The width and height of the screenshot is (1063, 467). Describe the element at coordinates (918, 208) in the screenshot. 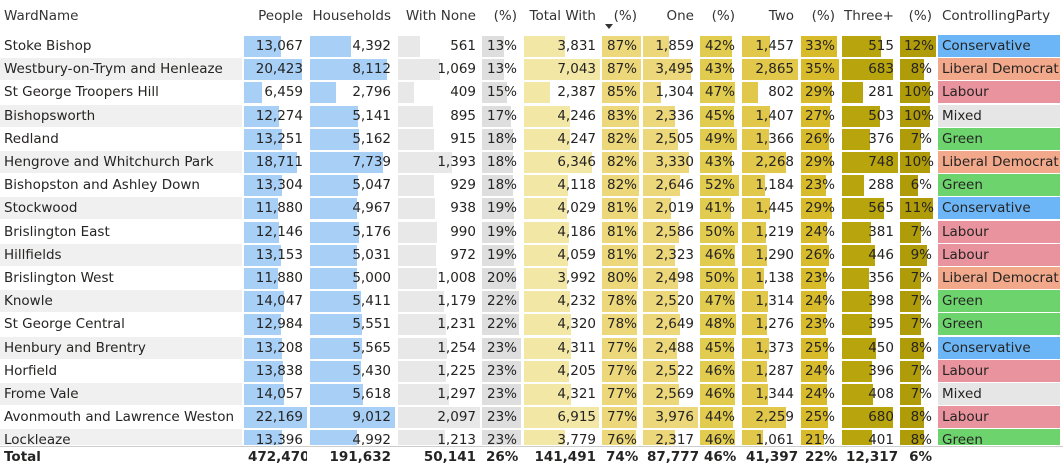

I see `table-cell: 11%` at that location.